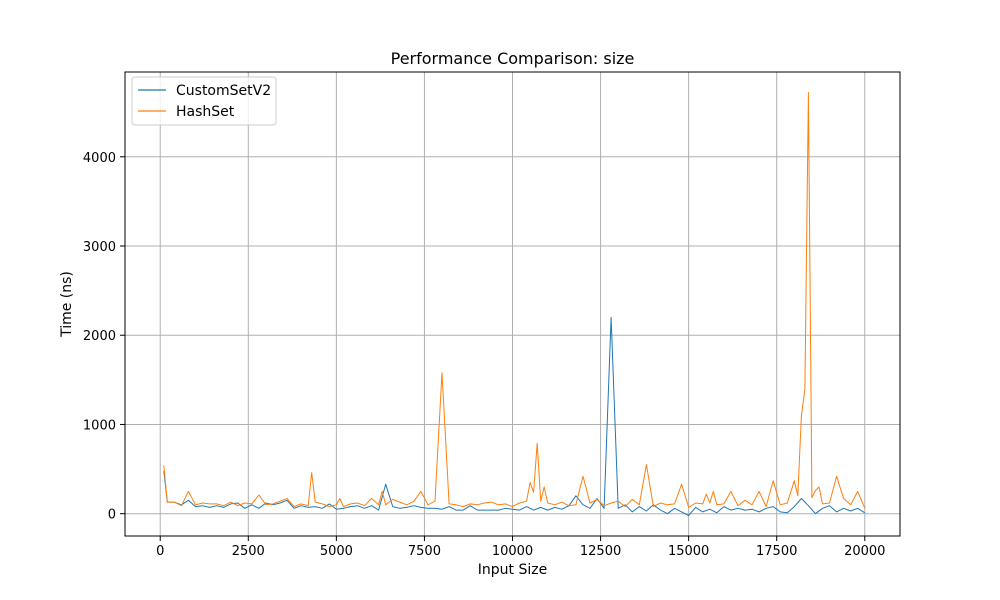  I want to click on x-tick-label: 12500, so click(600, 551).